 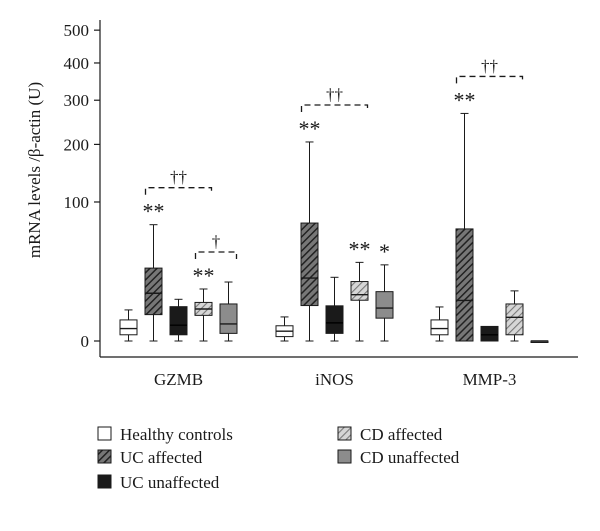 What do you see at coordinates (410, 457) in the screenshot?
I see `legend-label: CD unaffected` at bounding box center [410, 457].